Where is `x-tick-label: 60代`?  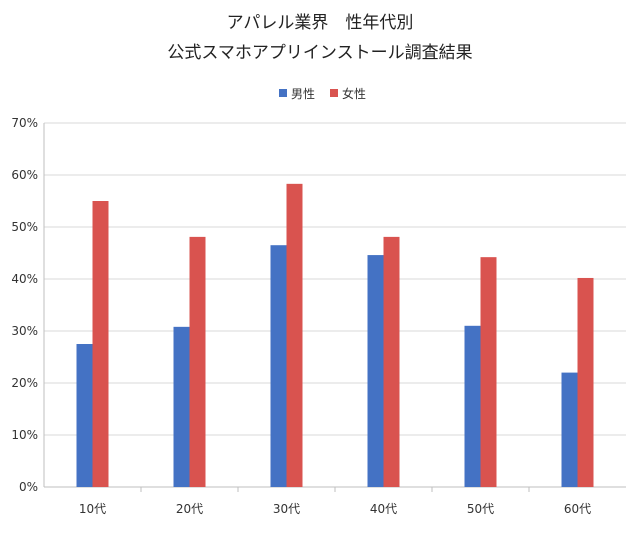 x-tick-label: 60代 is located at coordinates (577, 509).